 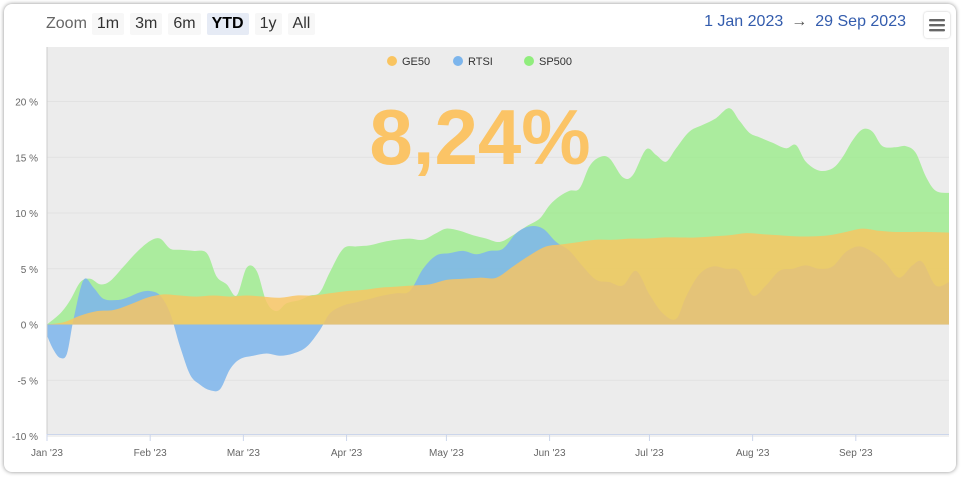 What do you see at coordinates (29, 326) in the screenshot?
I see `y-tick-label: 0 %` at bounding box center [29, 326].